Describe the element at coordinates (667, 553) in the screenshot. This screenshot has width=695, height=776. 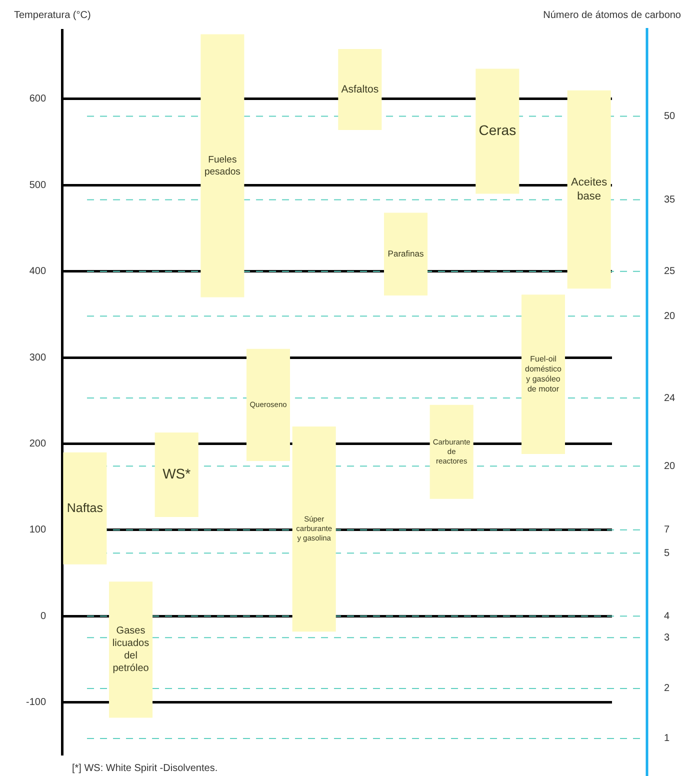
I see `text: 5` at that location.